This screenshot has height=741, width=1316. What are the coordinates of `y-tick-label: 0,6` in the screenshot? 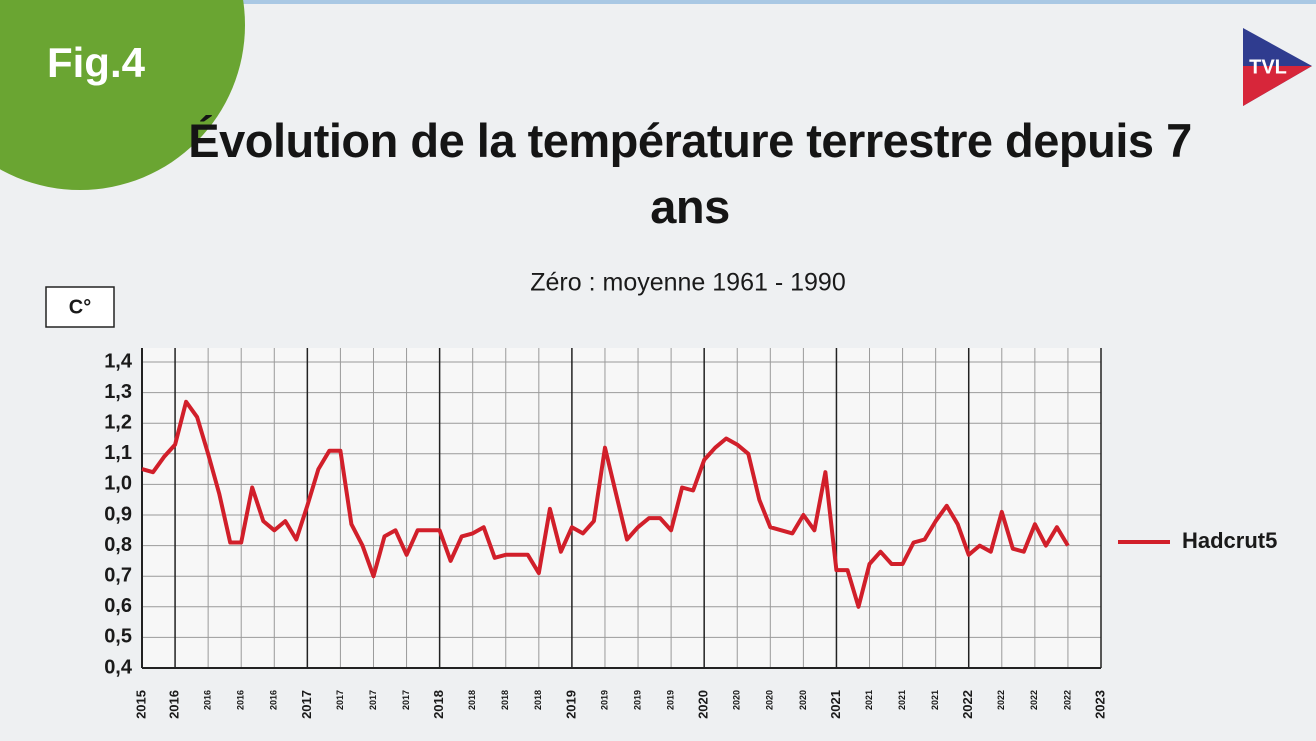 It's located at (118, 606).